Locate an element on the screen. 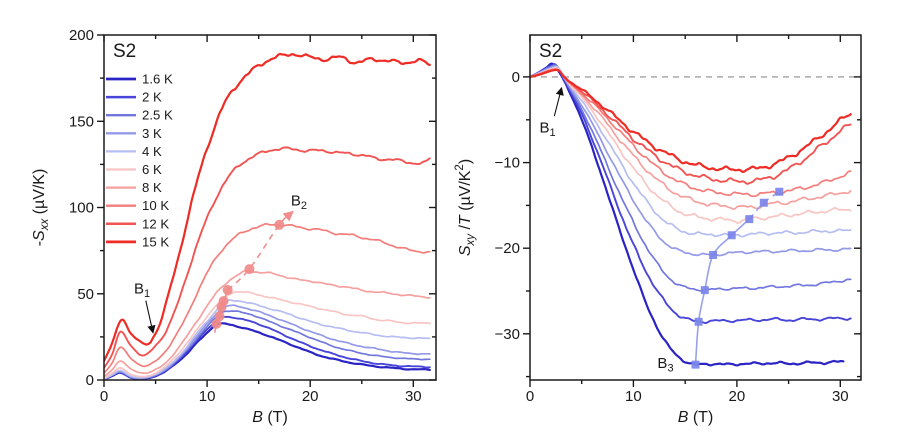  right-transition-trace is located at coordinates (737, 278).